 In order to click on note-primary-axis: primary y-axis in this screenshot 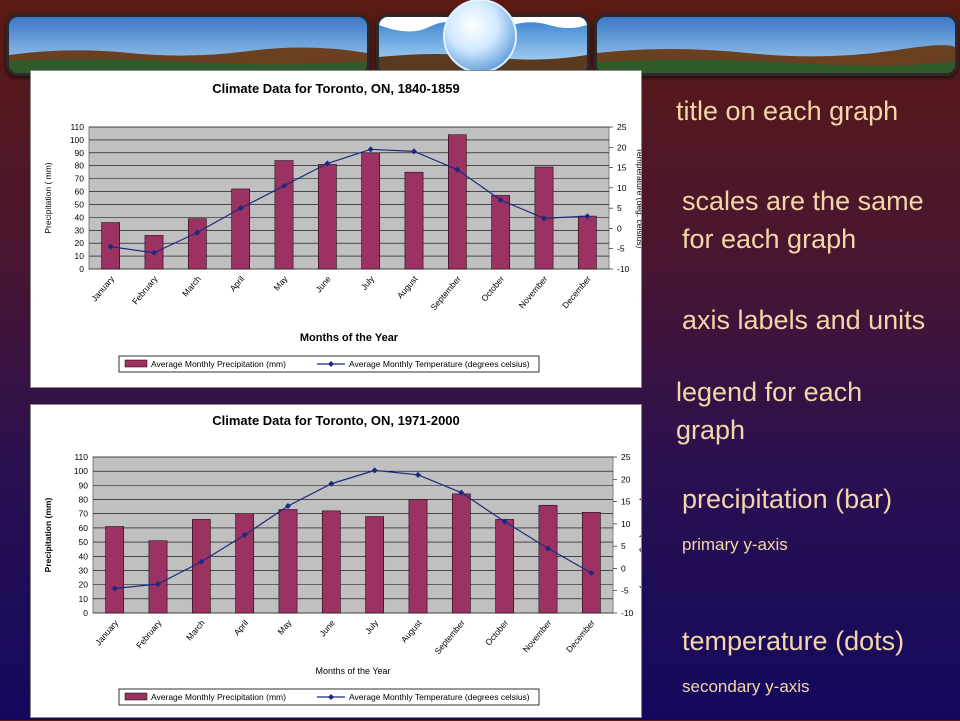, I will do `click(735, 544)`.